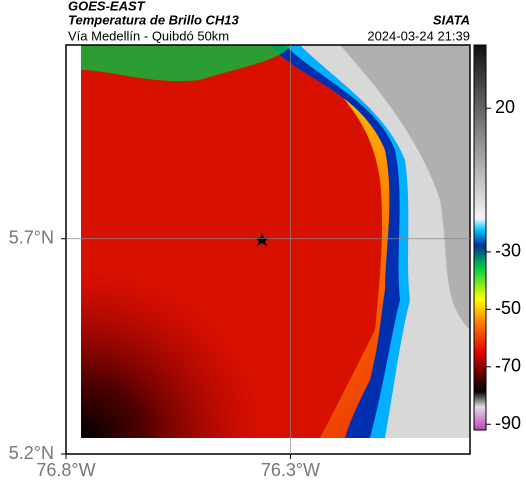 Image resolution: width=526 pixels, height=491 pixels. I want to click on x-tick-label: 76.3°W, so click(290, 470).